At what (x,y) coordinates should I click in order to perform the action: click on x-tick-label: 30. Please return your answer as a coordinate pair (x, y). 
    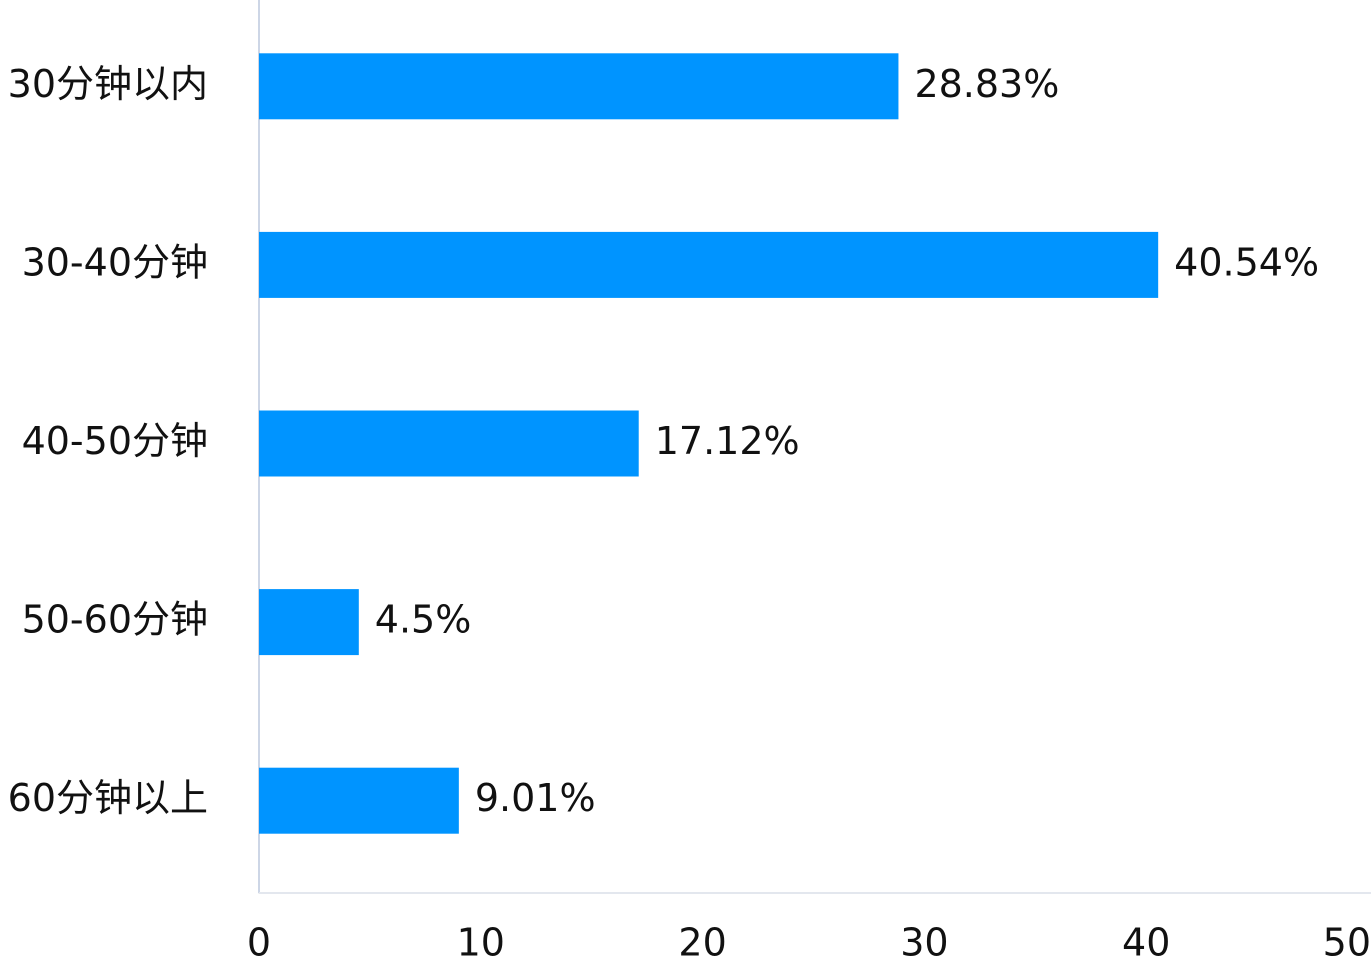
    Looking at the image, I should click on (924, 943).